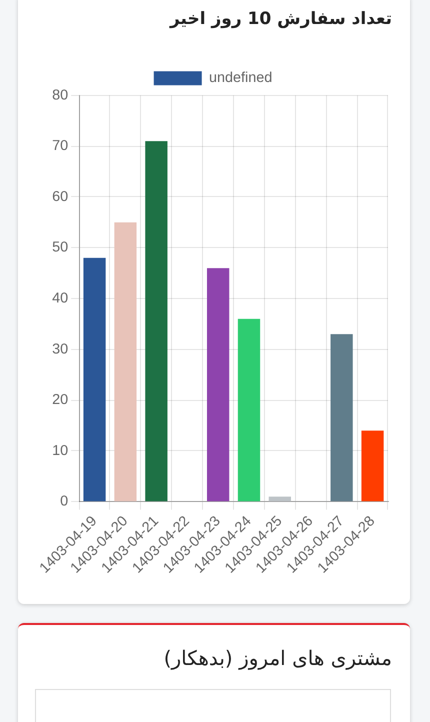 This screenshot has height=722, width=430. I want to click on y-tick-label: 50, so click(60, 248).